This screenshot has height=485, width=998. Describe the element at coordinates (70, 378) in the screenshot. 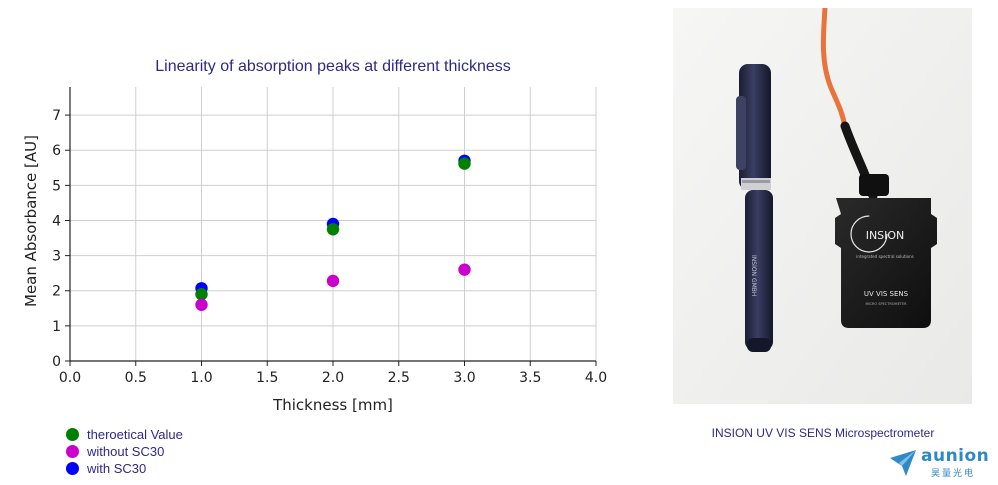

I see `x-tick-label: 0.0` at that location.